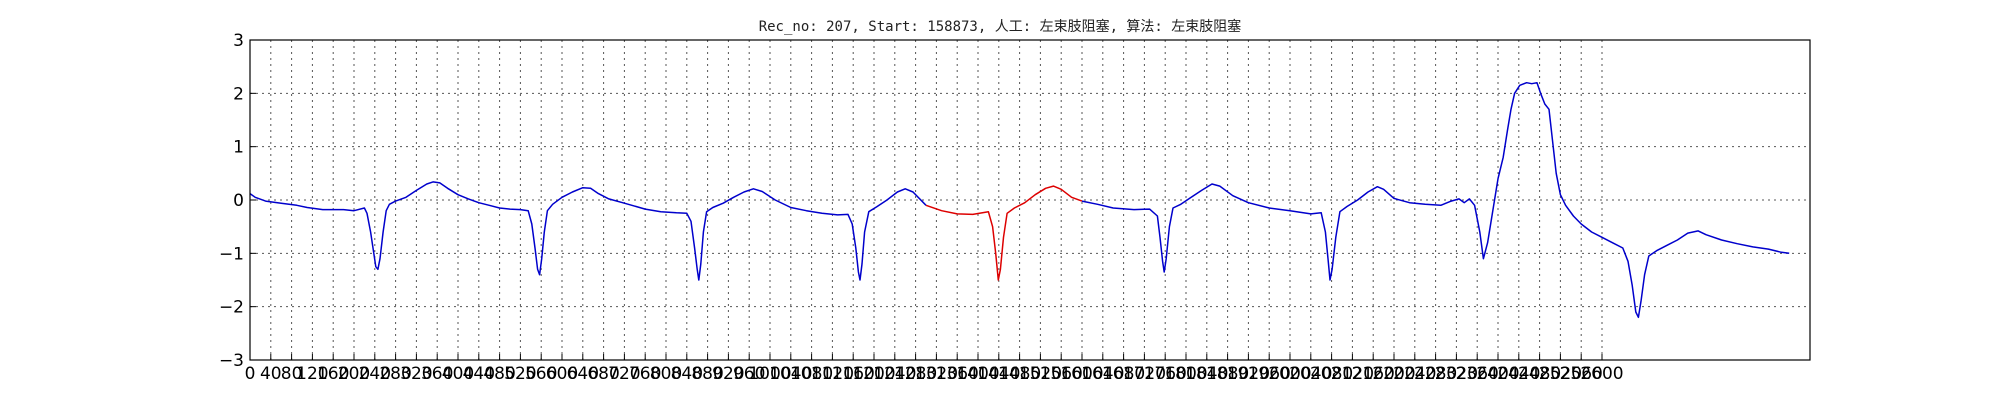 The width and height of the screenshot is (2000, 400). Describe the element at coordinates (1456, 374) in the screenshot. I see `x-tick-label: 2320` at that location.